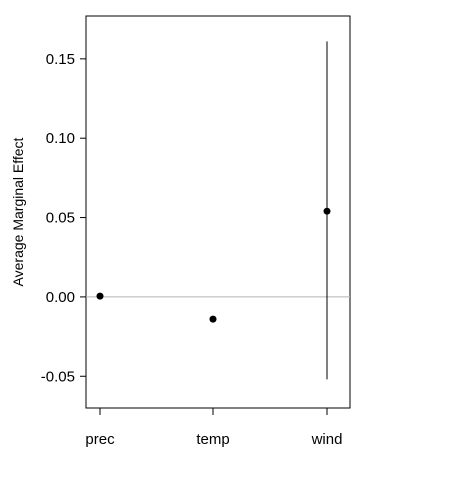 Image resolution: width=474 pixels, height=484 pixels. I want to click on point-temp, so click(213, 319).